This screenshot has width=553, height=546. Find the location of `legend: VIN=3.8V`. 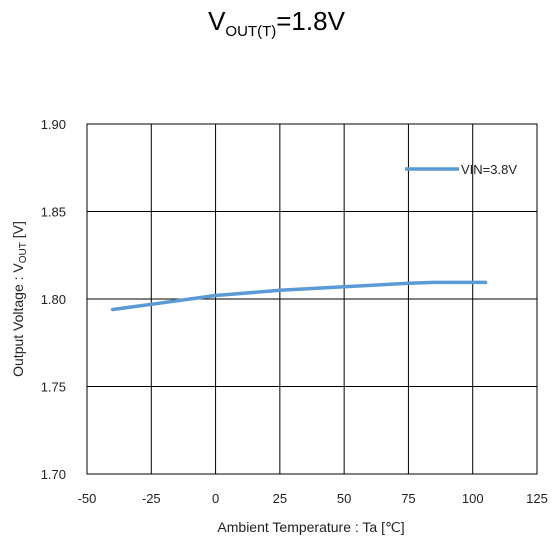

legend: VIN=3.8V is located at coordinates (461, 169).